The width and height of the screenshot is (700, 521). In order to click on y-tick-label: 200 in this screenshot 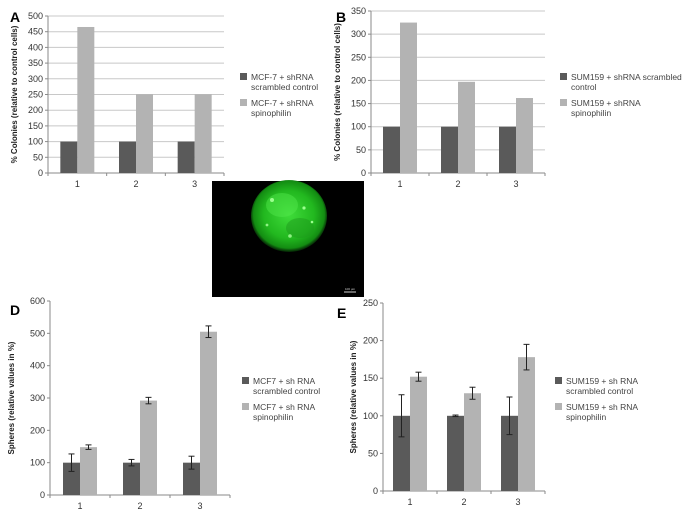, I will do `click(370, 341)`.